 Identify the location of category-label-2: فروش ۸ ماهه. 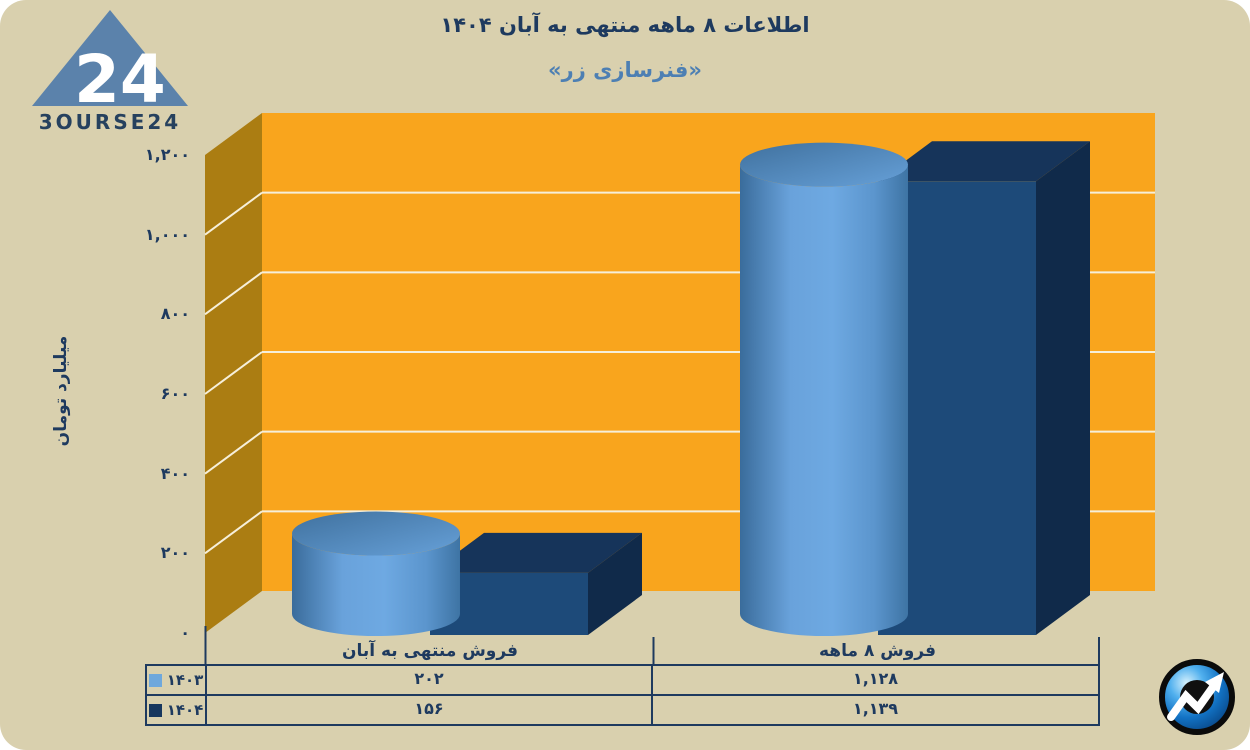
(877, 651).